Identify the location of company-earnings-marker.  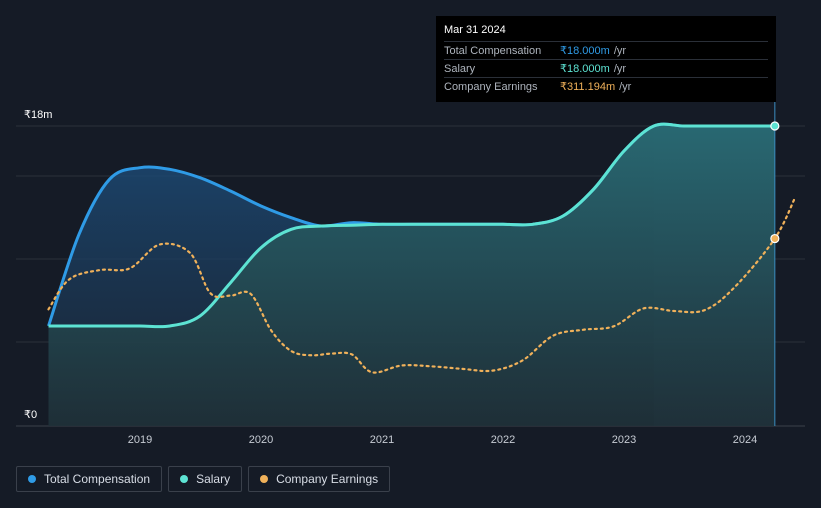
(775, 238).